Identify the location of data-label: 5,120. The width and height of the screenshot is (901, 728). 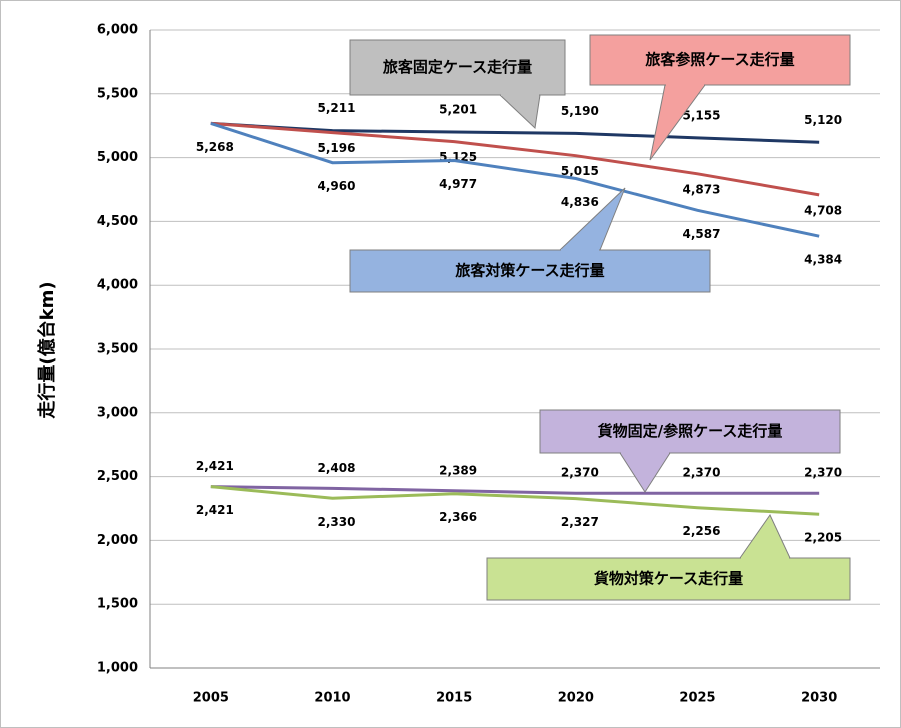
(823, 120).